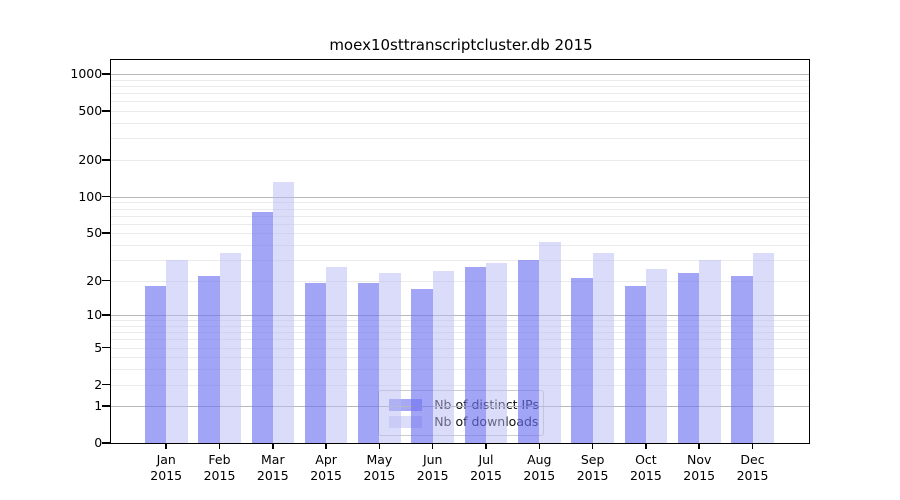 The image size is (900, 500). What do you see at coordinates (272, 468) in the screenshot?
I see `x-axis-tick-label: Mar 2015` at bounding box center [272, 468].